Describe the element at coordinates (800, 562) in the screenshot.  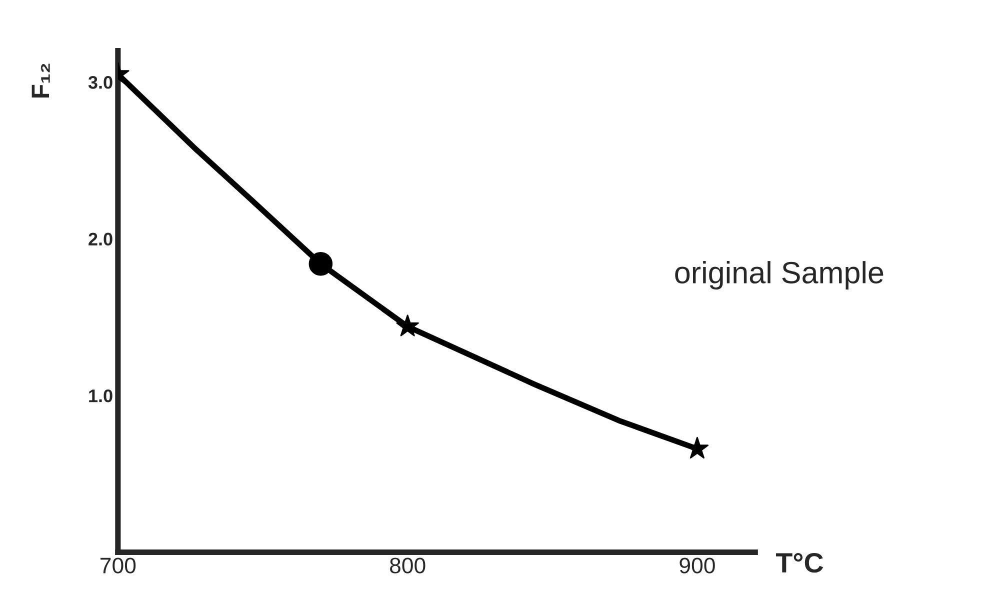
I see `x-axis-title: T°C` at that location.